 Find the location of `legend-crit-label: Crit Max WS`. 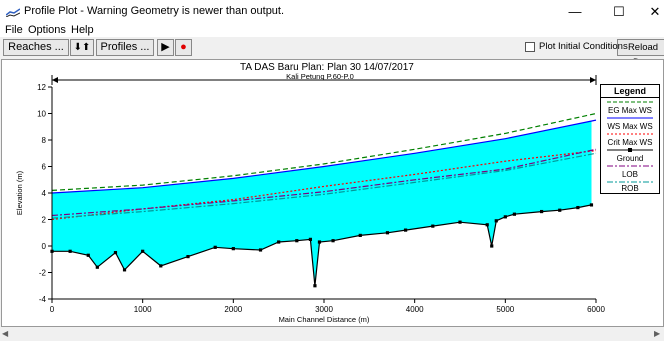

legend-crit-label: Crit Max WS is located at coordinates (630, 142).